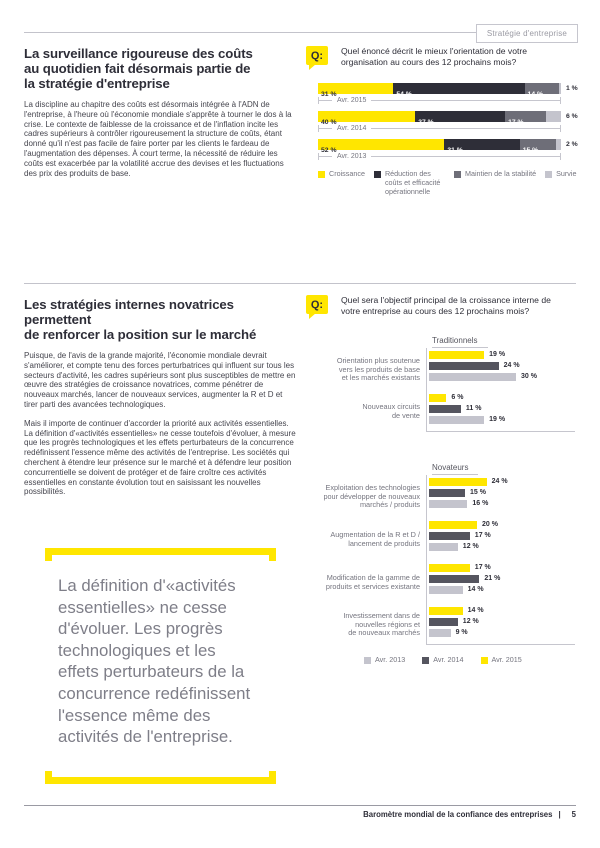 The width and height of the screenshot is (600, 848). I want to click on segment-value-label: 14 %, so click(535, 95).